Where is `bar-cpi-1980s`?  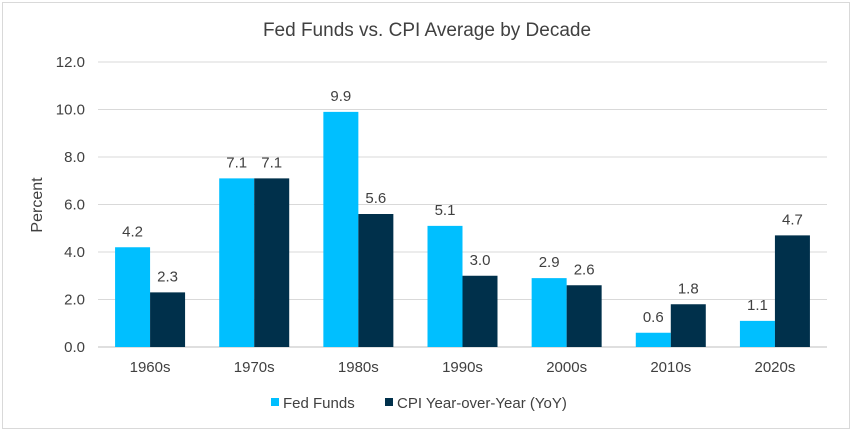 bar-cpi-1980s is located at coordinates (376, 280).